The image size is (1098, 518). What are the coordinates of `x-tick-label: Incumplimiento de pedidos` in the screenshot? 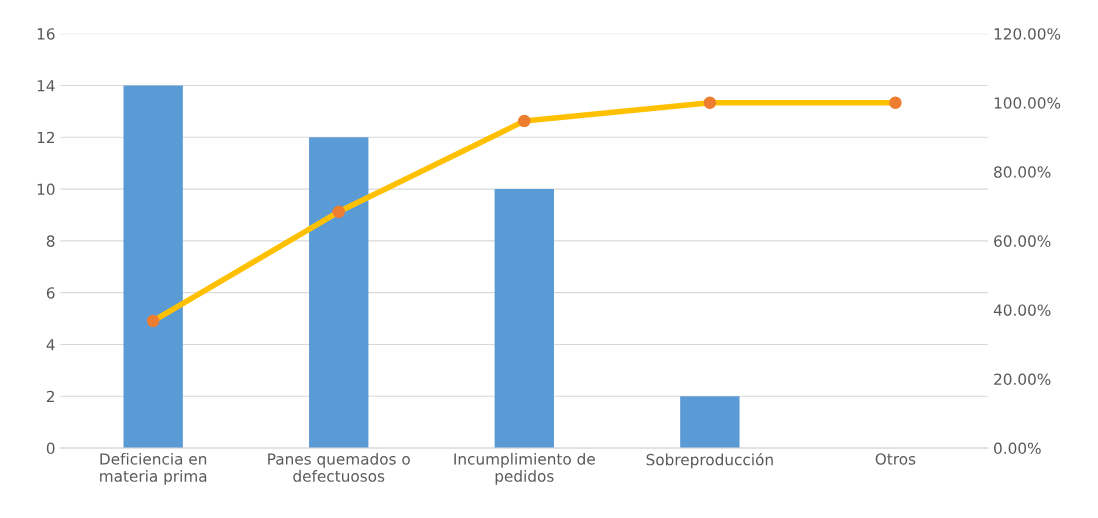 It's located at (524, 468).